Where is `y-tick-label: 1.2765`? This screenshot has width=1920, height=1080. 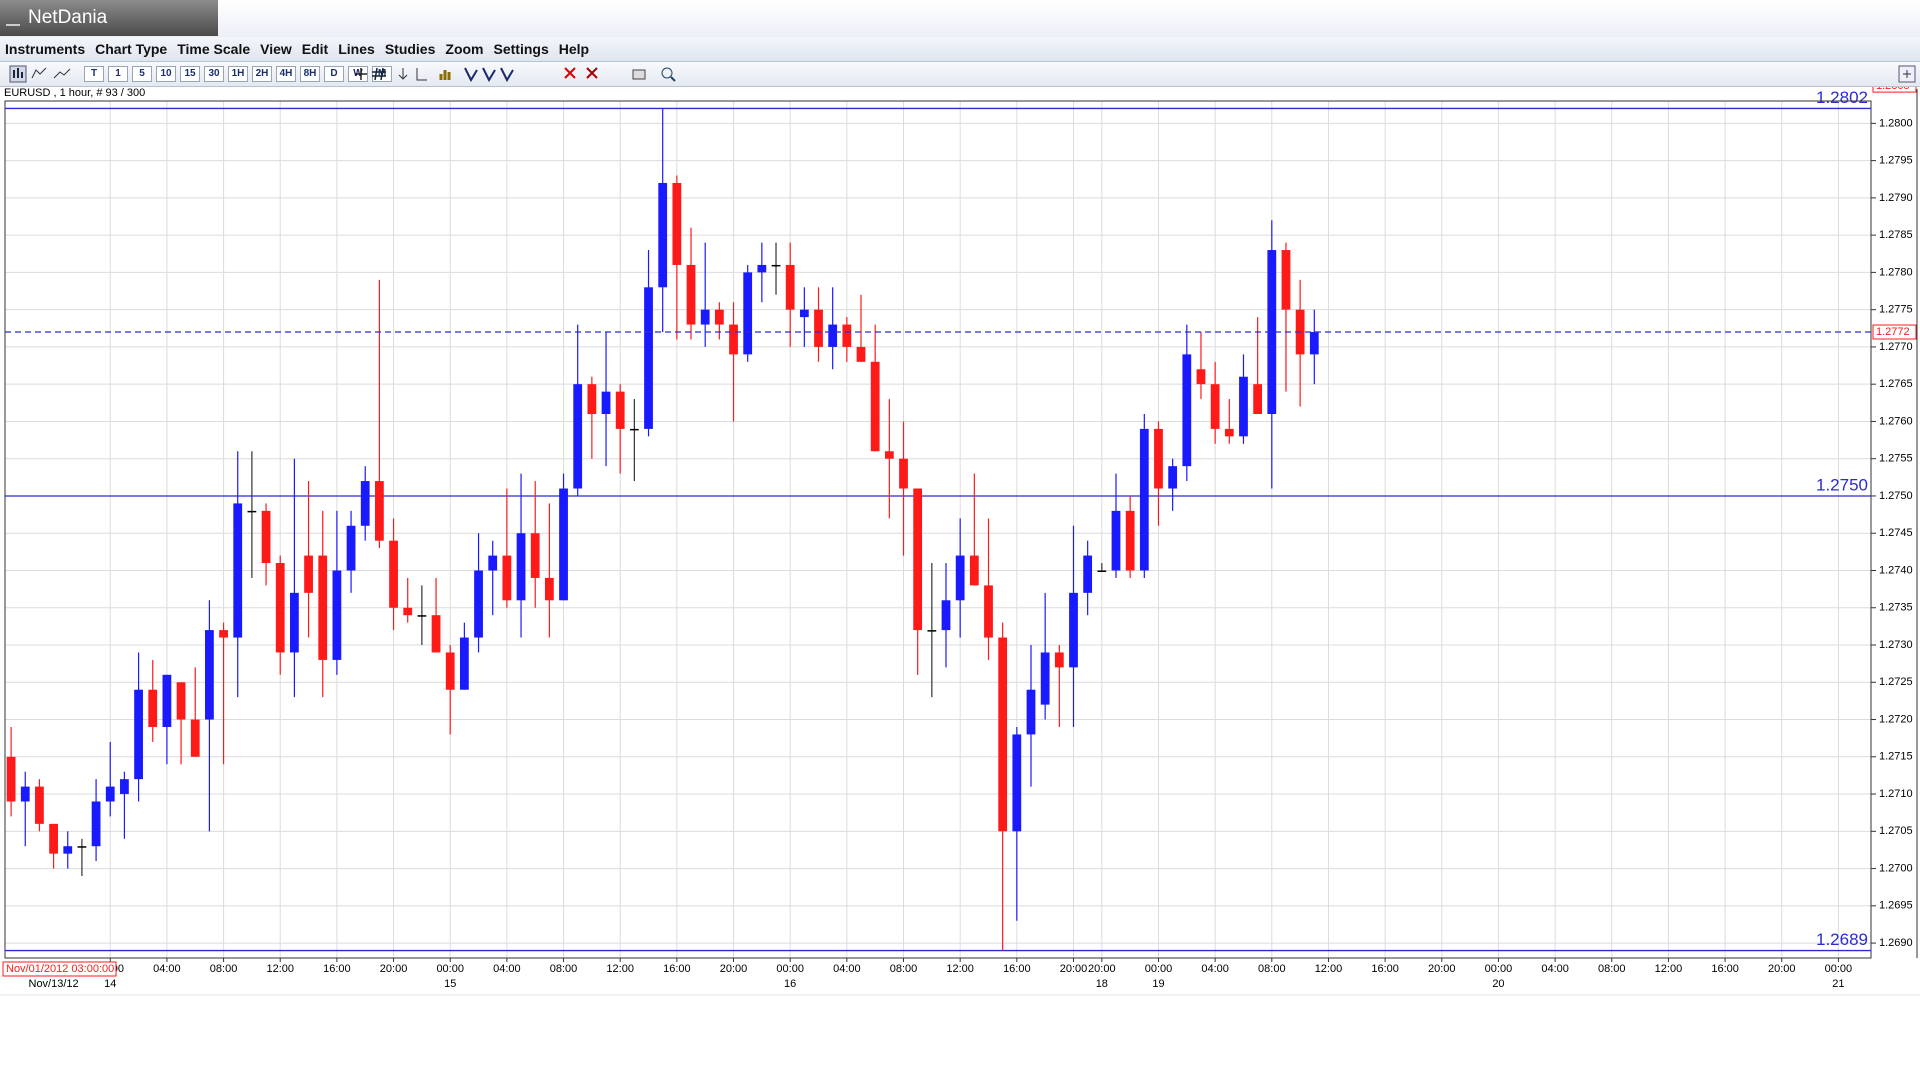
y-tick-label: 1.2765 is located at coordinates (1896, 384).